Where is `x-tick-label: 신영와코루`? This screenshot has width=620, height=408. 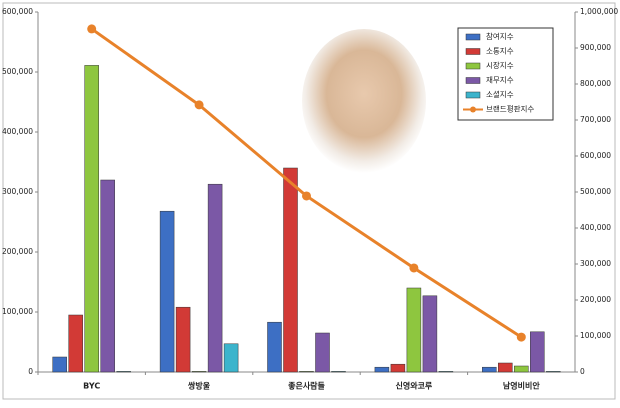
x-tick-label: 신영와코루 is located at coordinates (413, 386).